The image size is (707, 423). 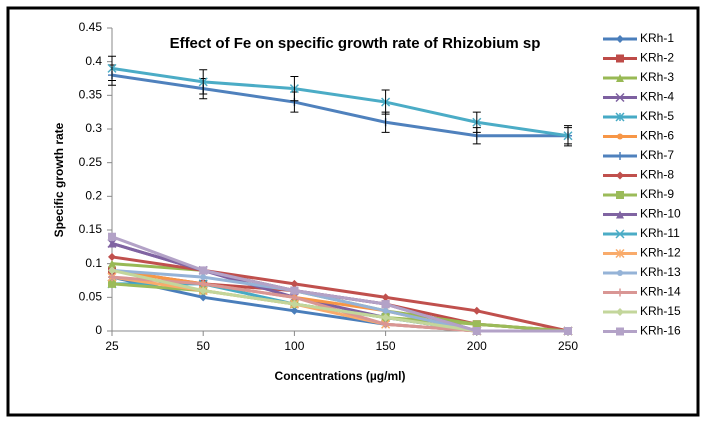 I want to click on y-tick-label: 0.2, so click(x=93, y=196).